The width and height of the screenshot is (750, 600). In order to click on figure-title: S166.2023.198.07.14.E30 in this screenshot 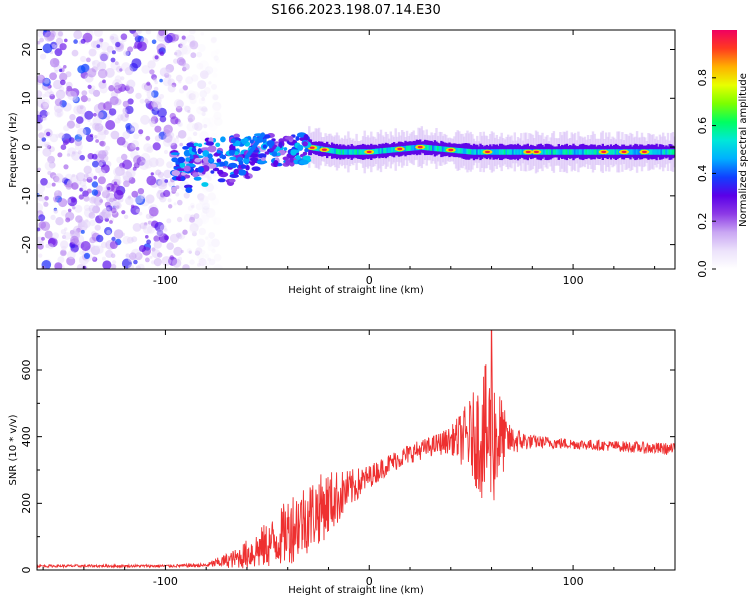, I will do `click(355, 10)`.